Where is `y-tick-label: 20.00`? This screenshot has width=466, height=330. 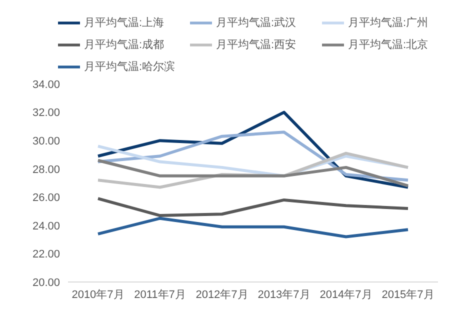 y-tick-label: 20.00 is located at coordinates (46, 282).